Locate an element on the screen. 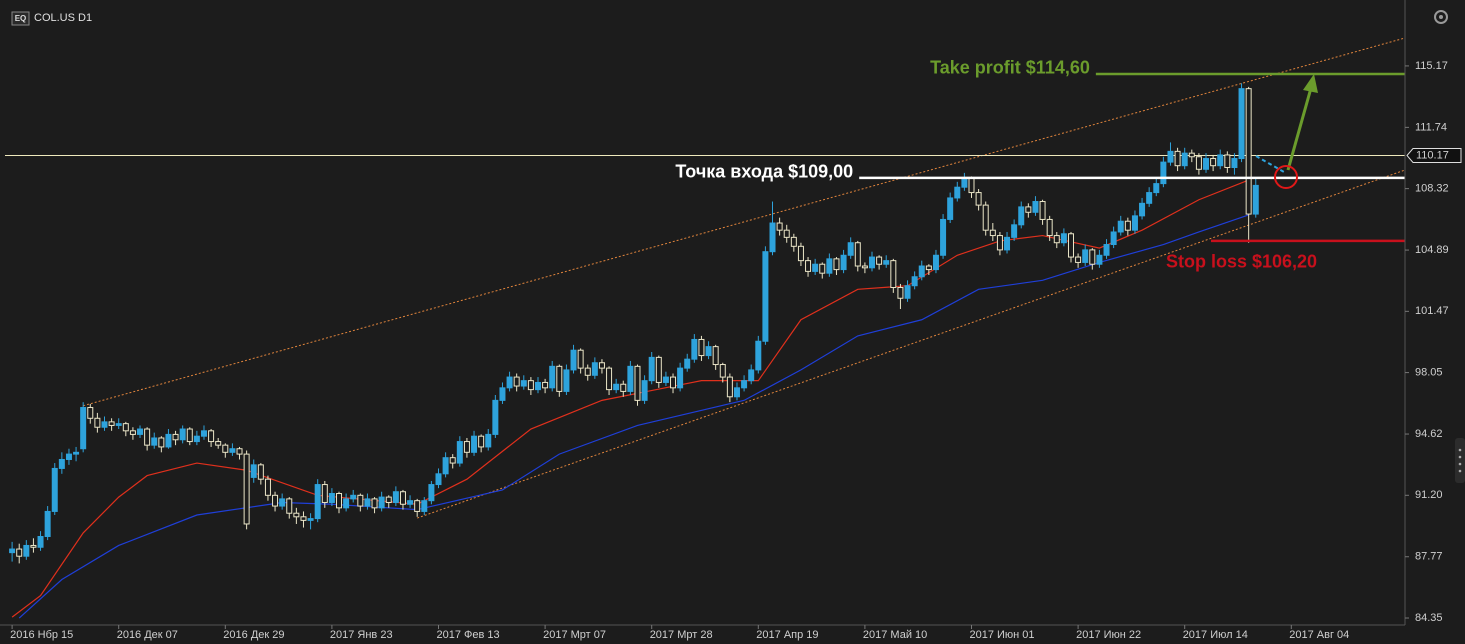  y-tick-label: 108.32 is located at coordinates (1432, 189).